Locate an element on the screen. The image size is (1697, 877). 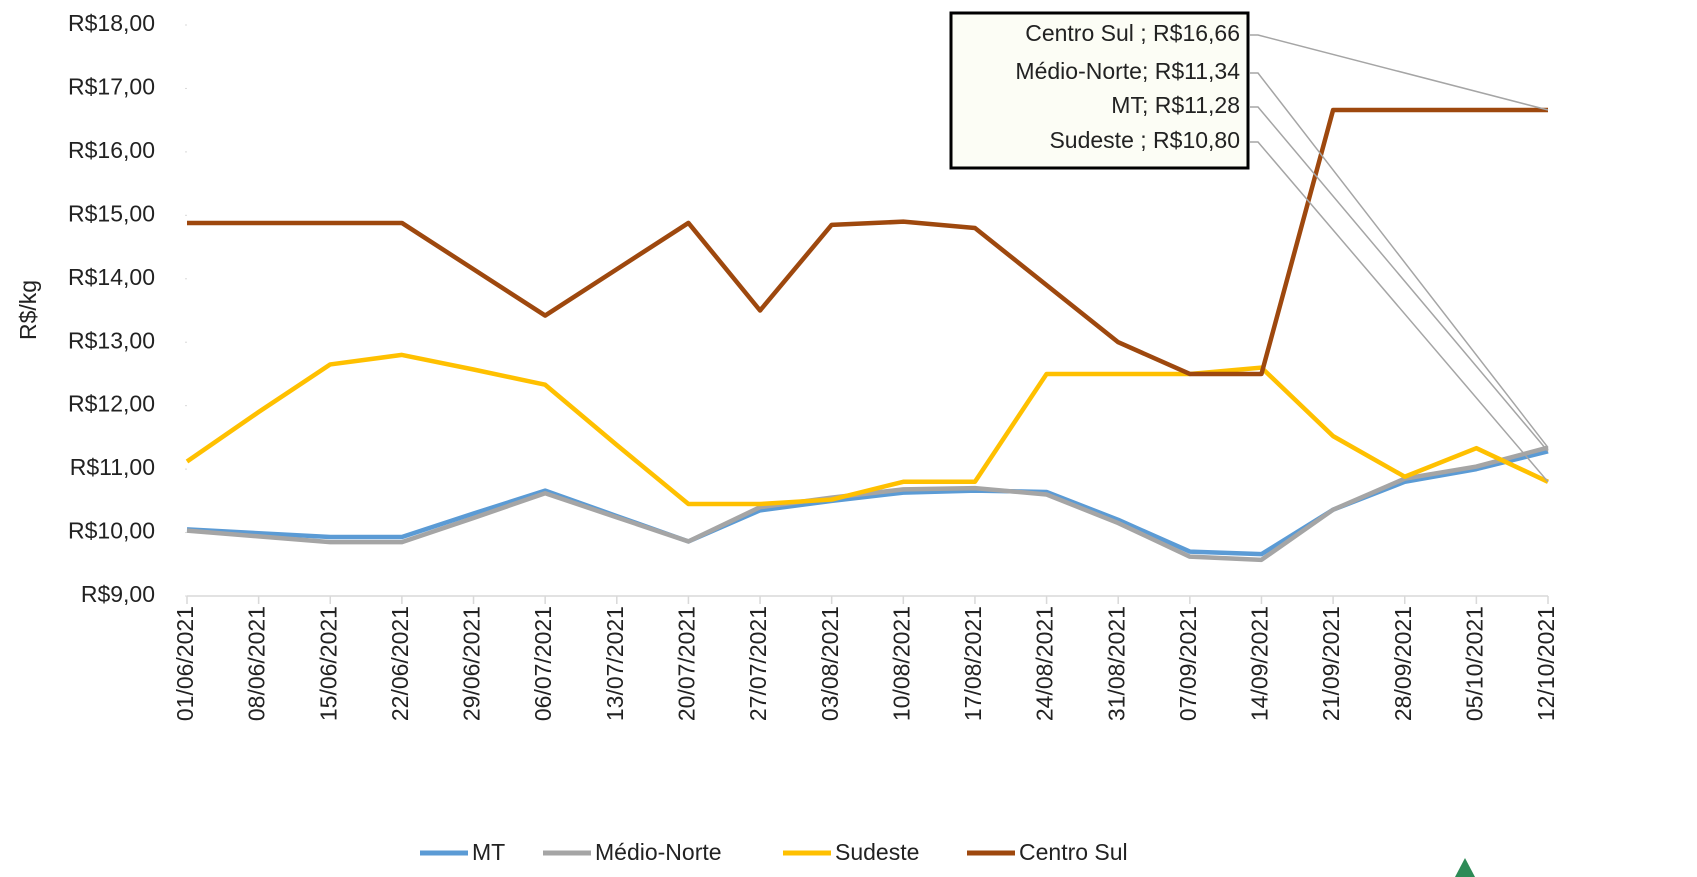
annotation-text: Sudeste ; R$10,80 is located at coordinates (1144, 140).